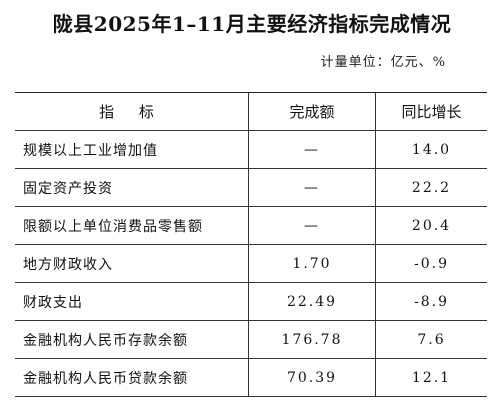 The image size is (504, 412). What do you see at coordinates (431, 187) in the screenshot?
I see `table-cell: 22.2` at bounding box center [431, 187].